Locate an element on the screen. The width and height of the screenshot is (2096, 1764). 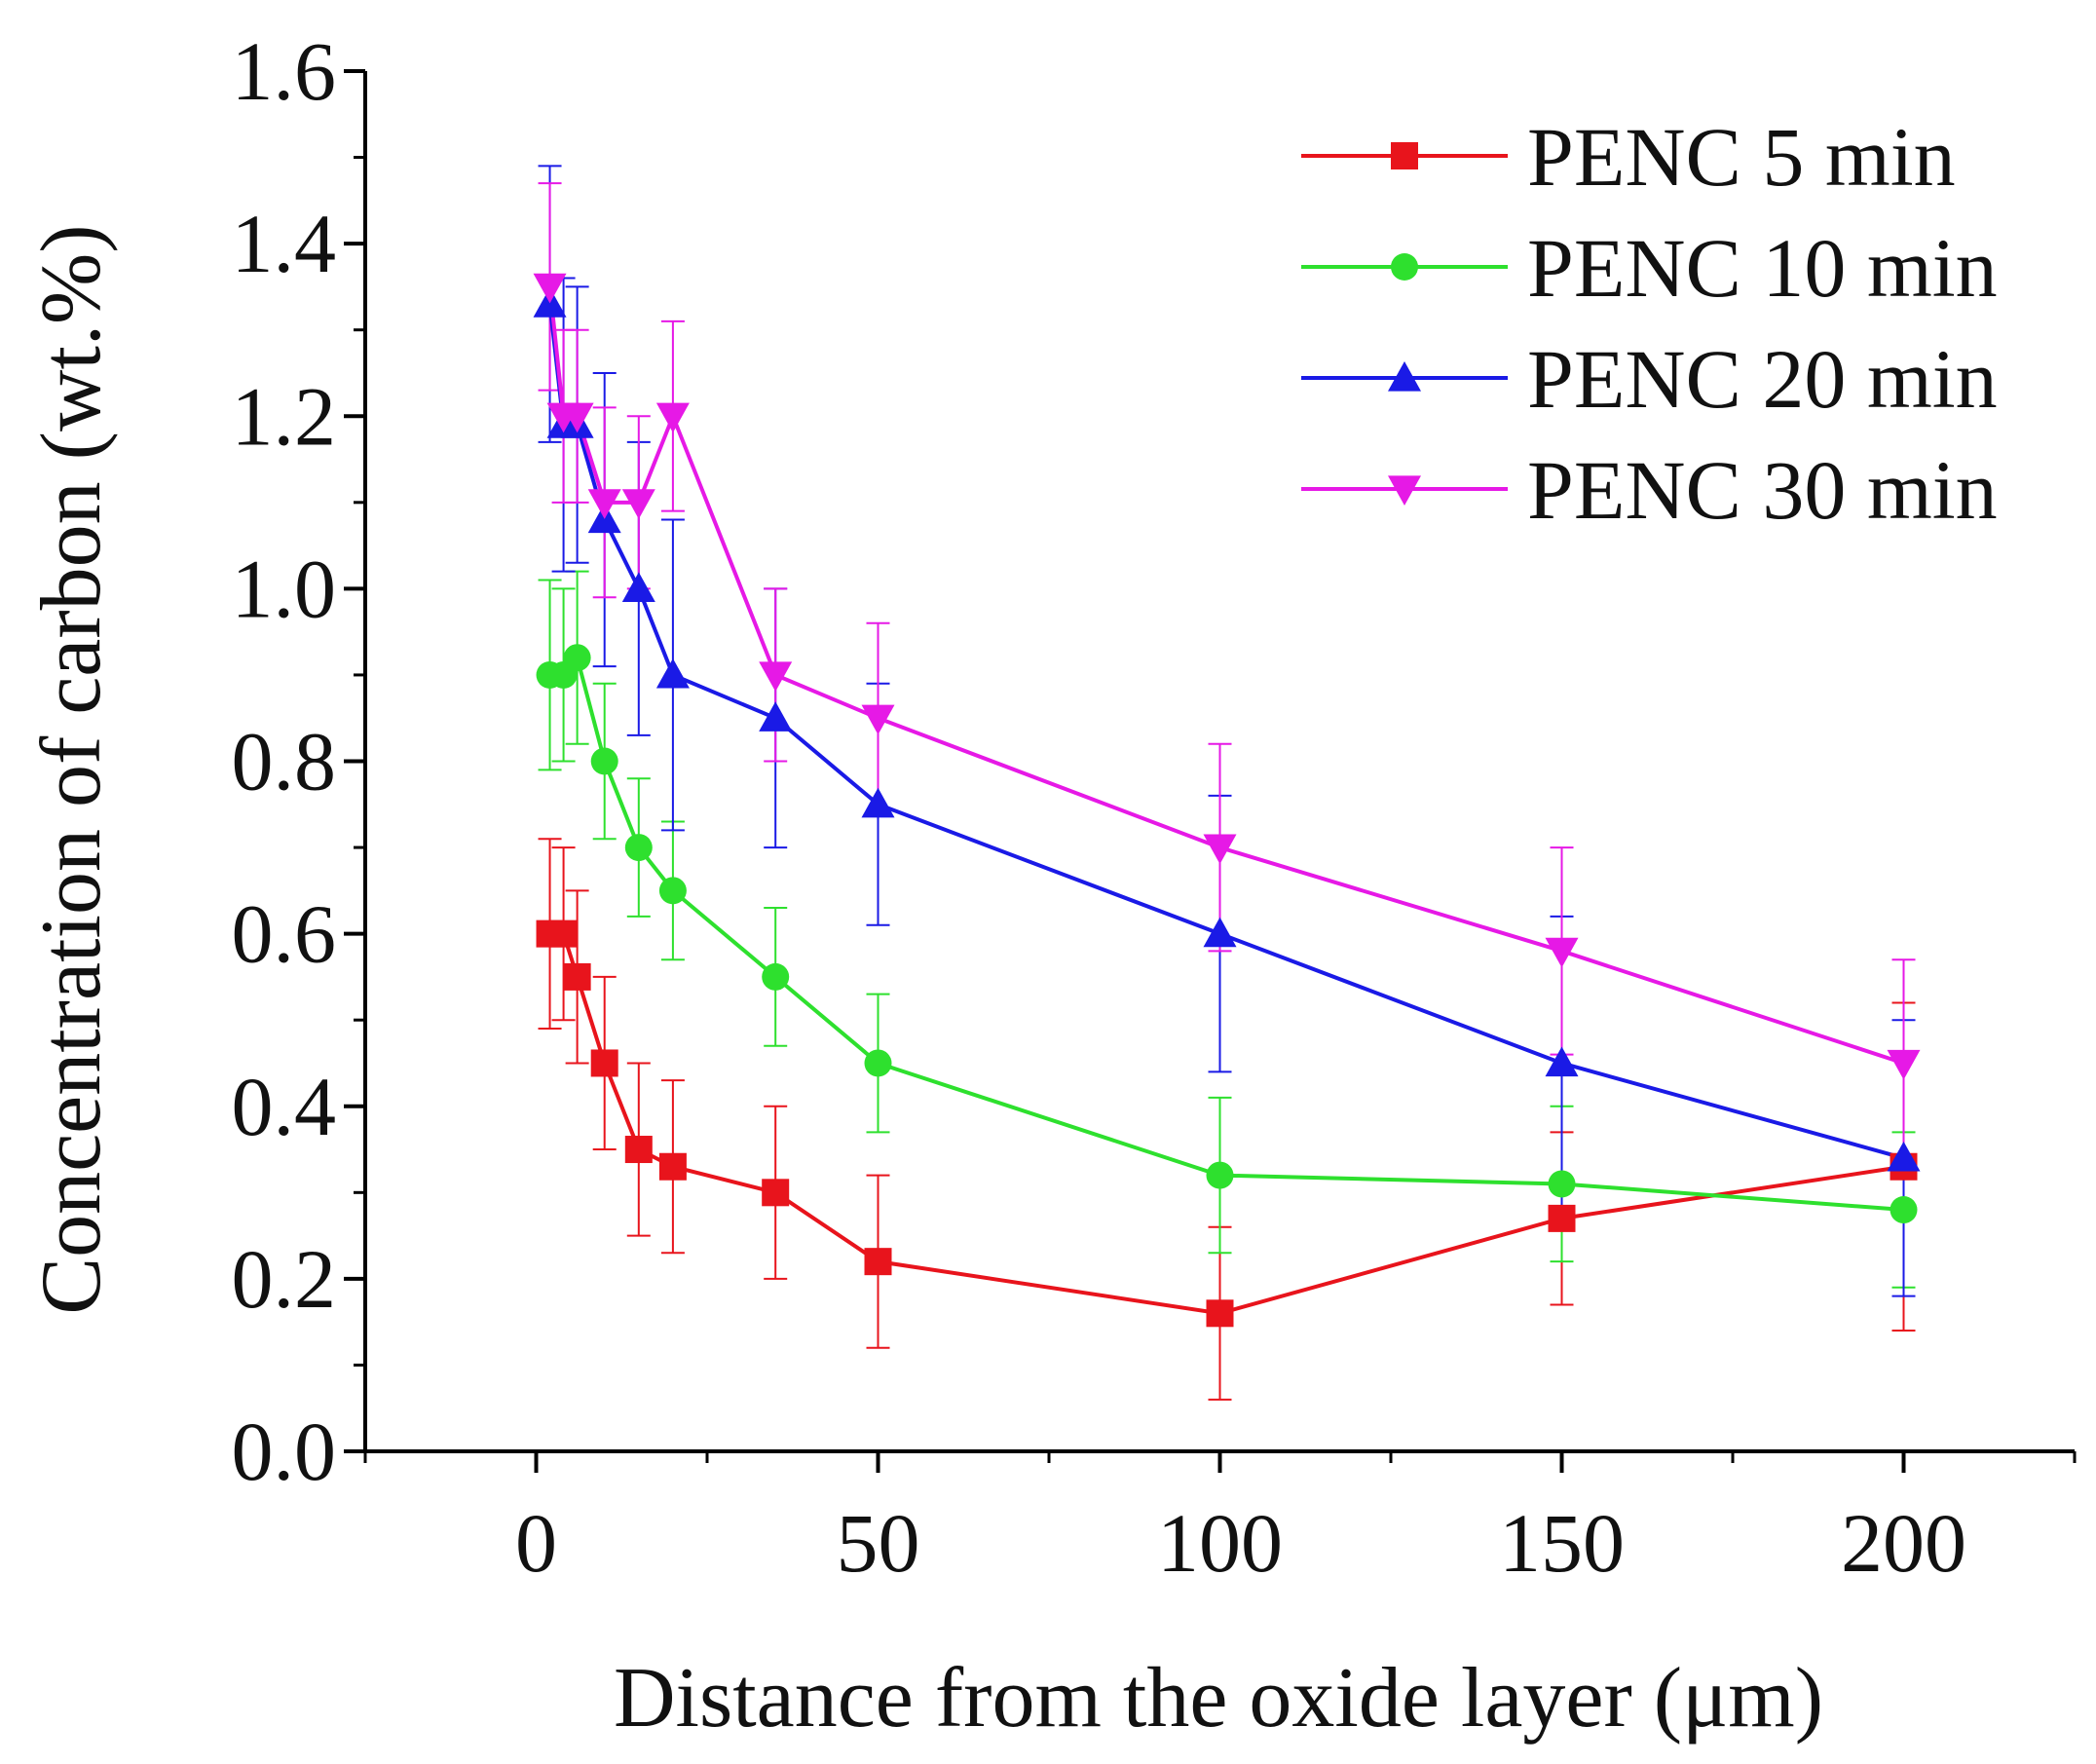
y-tick-label: 1.4 is located at coordinates (284, 243).